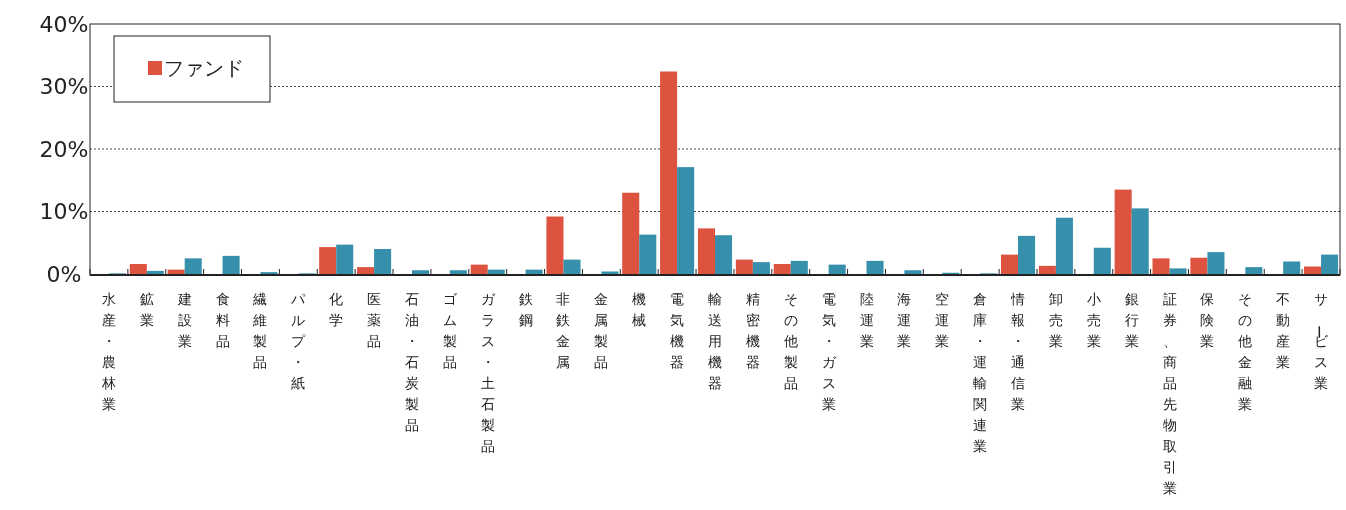 The image size is (1346, 510). Describe the element at coordinates (298, 341) in the screenshot. I see `x-tick-label: パルプ・紙` at that location.